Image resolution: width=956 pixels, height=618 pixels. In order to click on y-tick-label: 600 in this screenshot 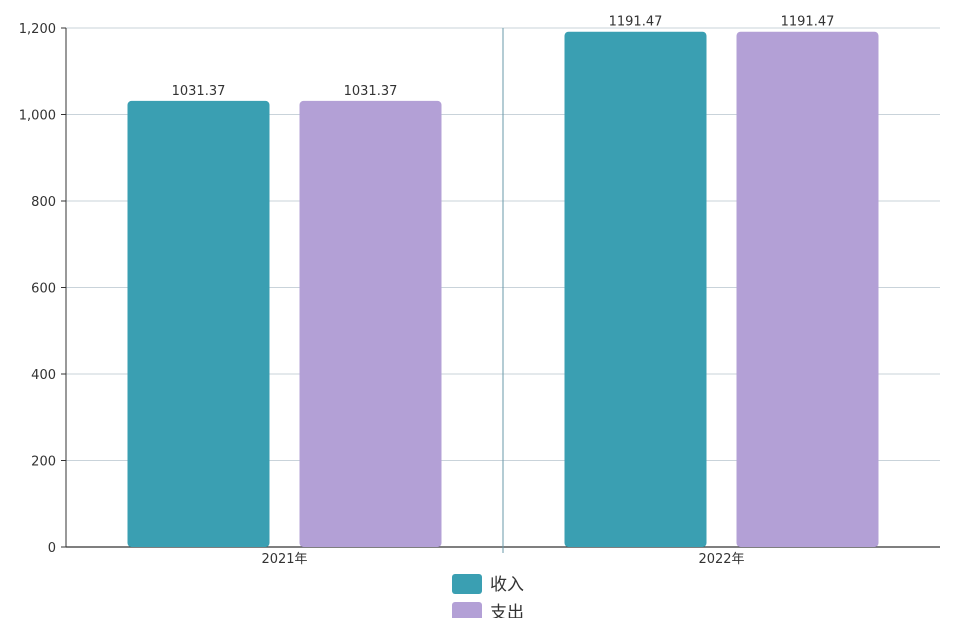, I will do `click(43, 289)`.